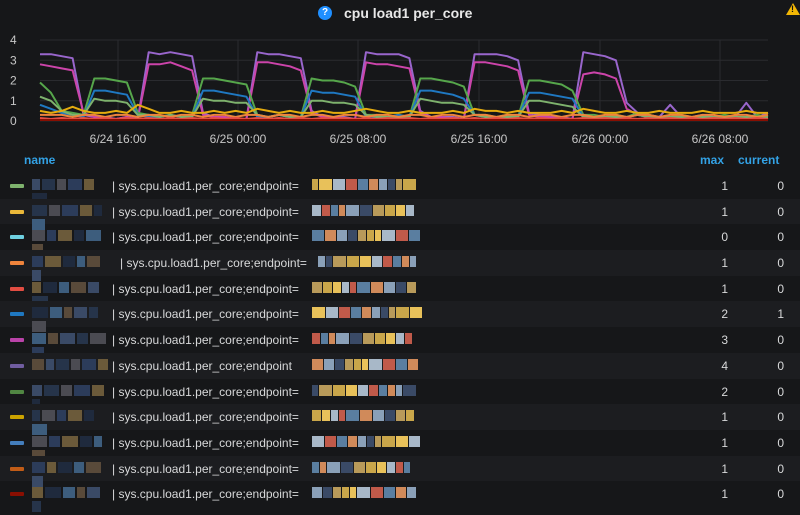 The image size is (800, 515). I want to click on x-tick-label: 6/26 08:00, so click(720, 139).